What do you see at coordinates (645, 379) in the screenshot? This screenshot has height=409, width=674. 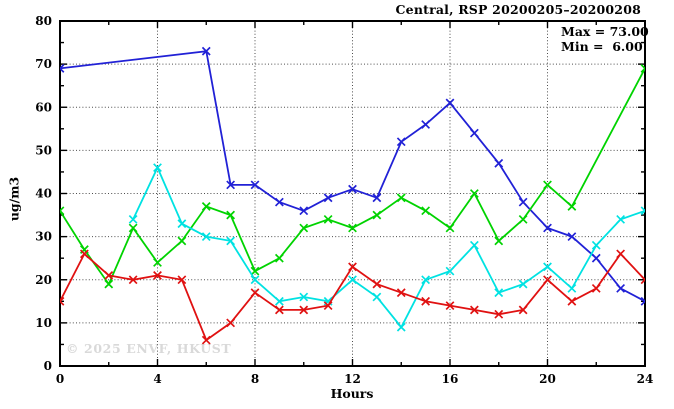 I see `x-tick-label: 24` at bounding box center [645, 379].